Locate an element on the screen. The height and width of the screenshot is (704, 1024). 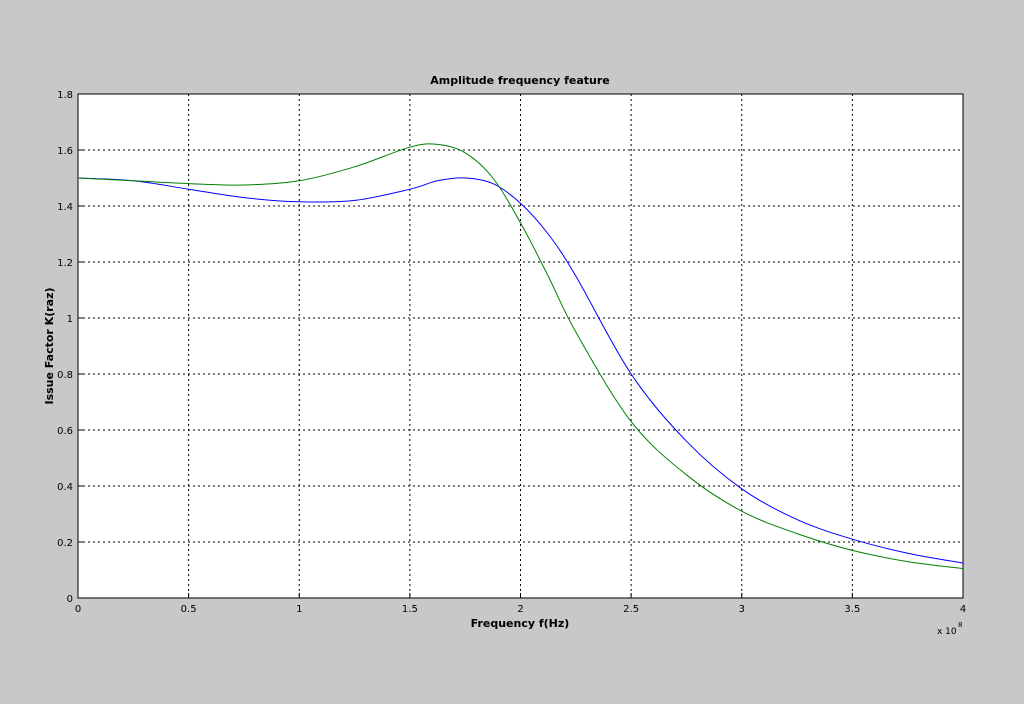
x-tick-label: 2.5 is located at coordinates (631, 609).